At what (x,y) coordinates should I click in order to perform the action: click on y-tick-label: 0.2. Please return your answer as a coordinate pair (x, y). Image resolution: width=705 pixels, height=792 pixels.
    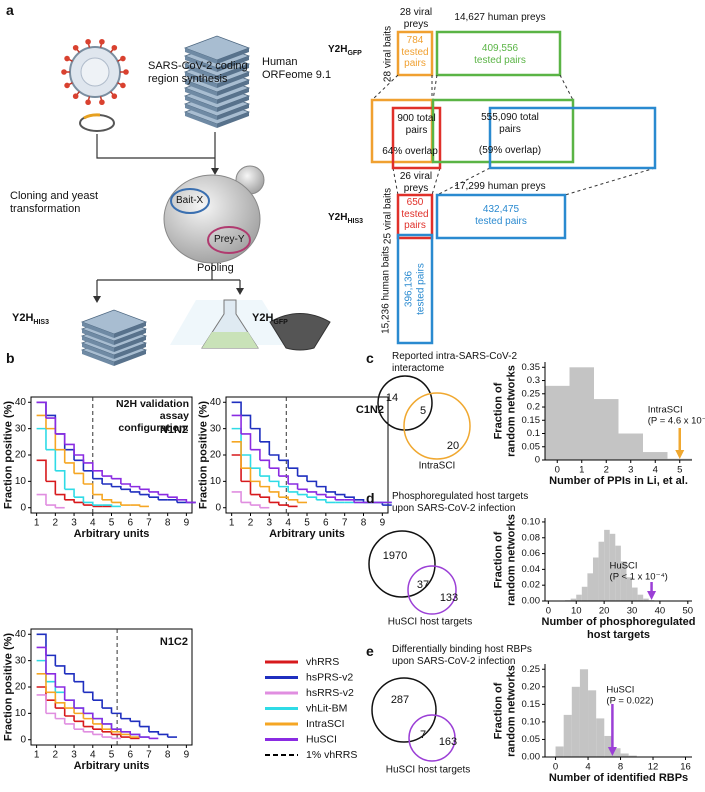
    Looking at the image, I should click on (533, 407).